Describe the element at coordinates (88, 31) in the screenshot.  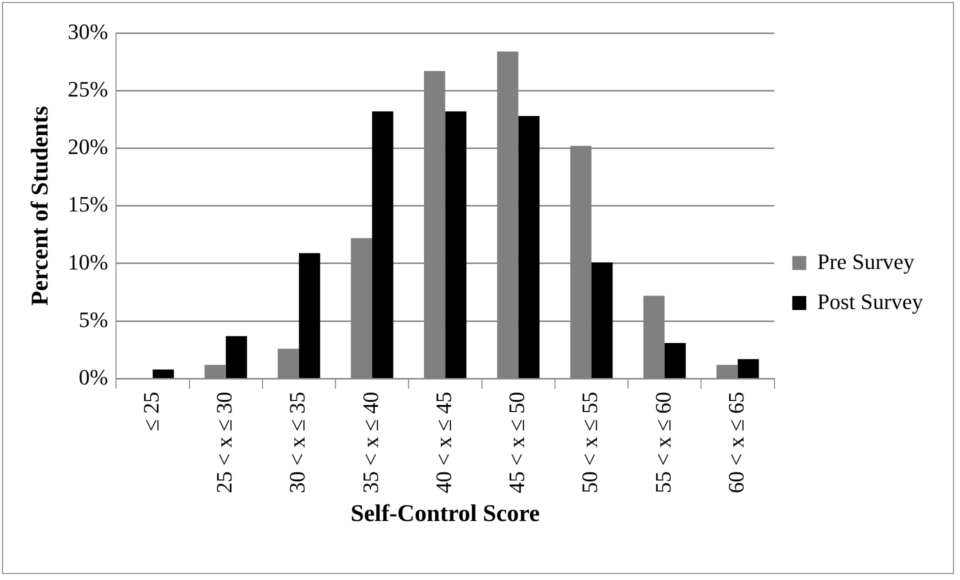
I see `y-tick-label: 30%` at that location.